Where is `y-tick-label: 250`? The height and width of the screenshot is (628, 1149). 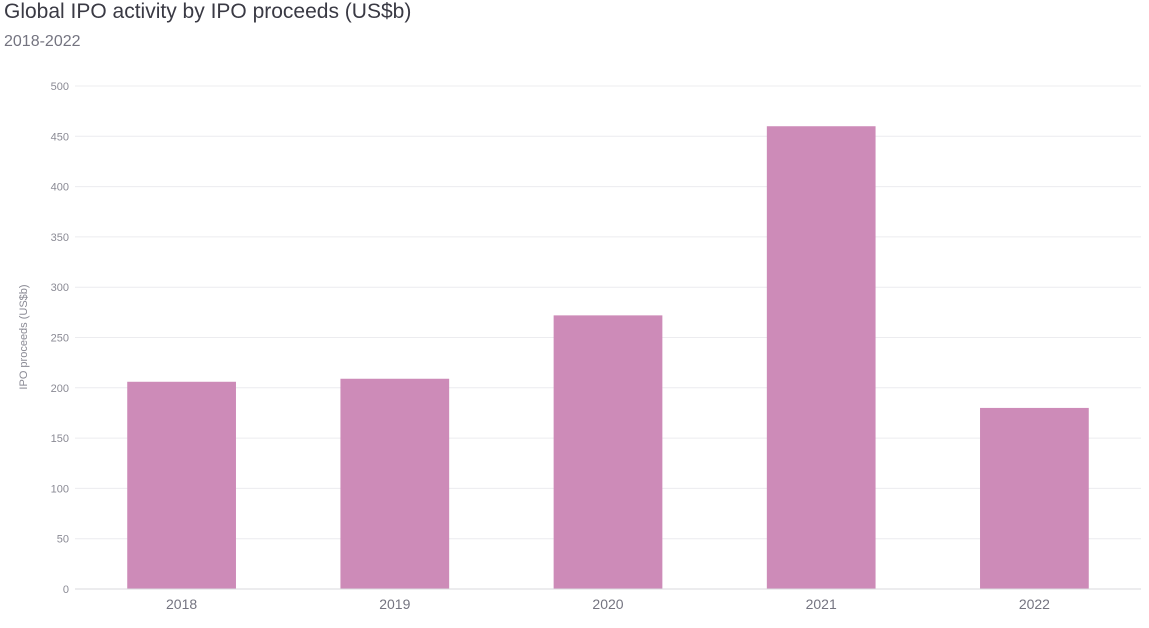
y-tick-label: 250 is located at coordinates (60, 339).